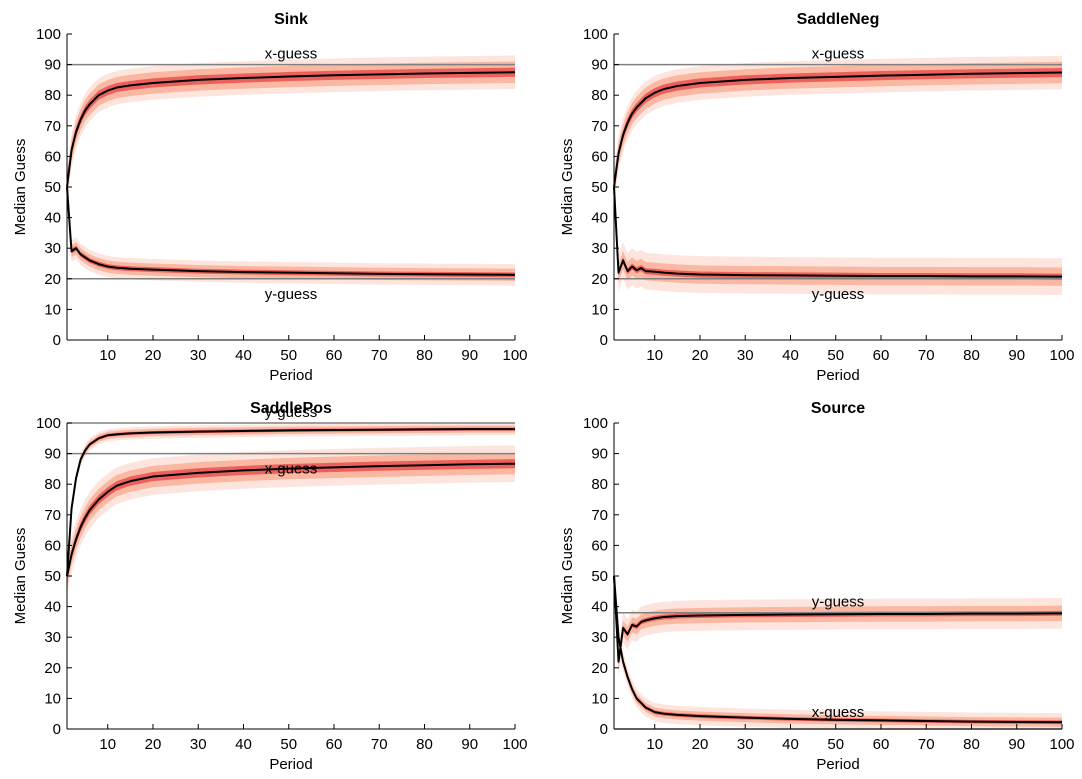 This screenshot has height=779, width=1082. What do you see at coordinates (838, 408) in the screenshot?
I see `chart-title: Source` at bounding box center [838, 408].